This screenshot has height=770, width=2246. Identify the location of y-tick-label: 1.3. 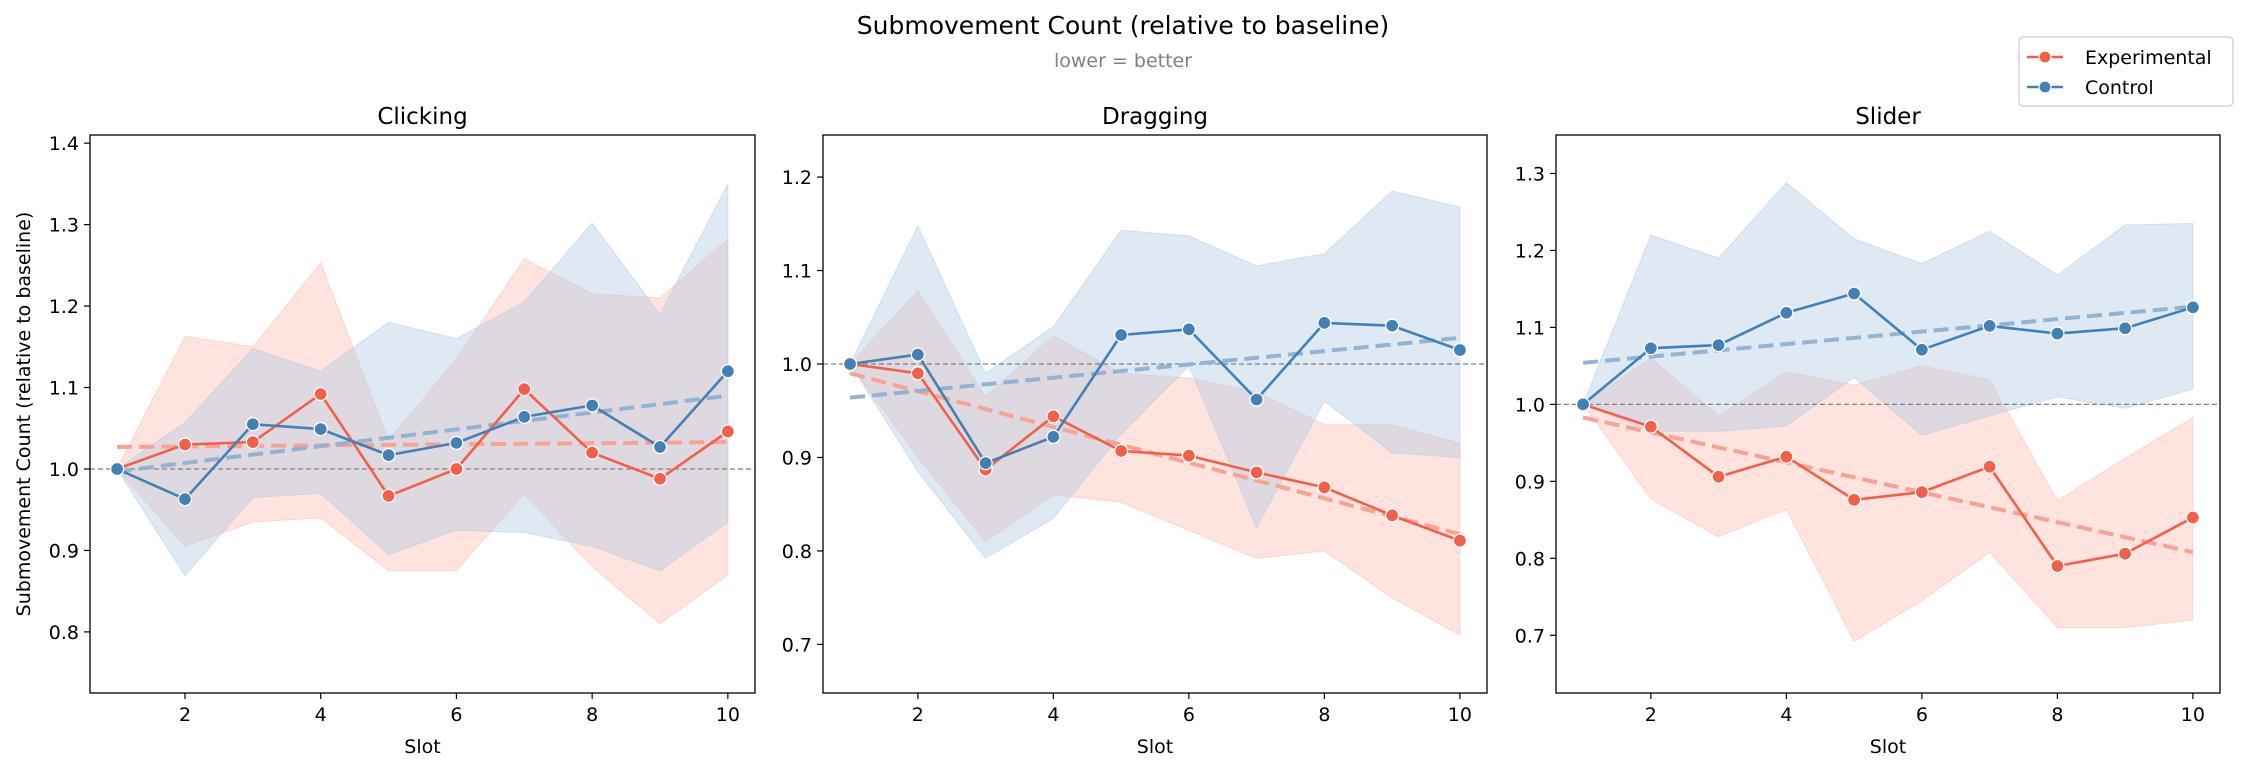
(1530, 174).